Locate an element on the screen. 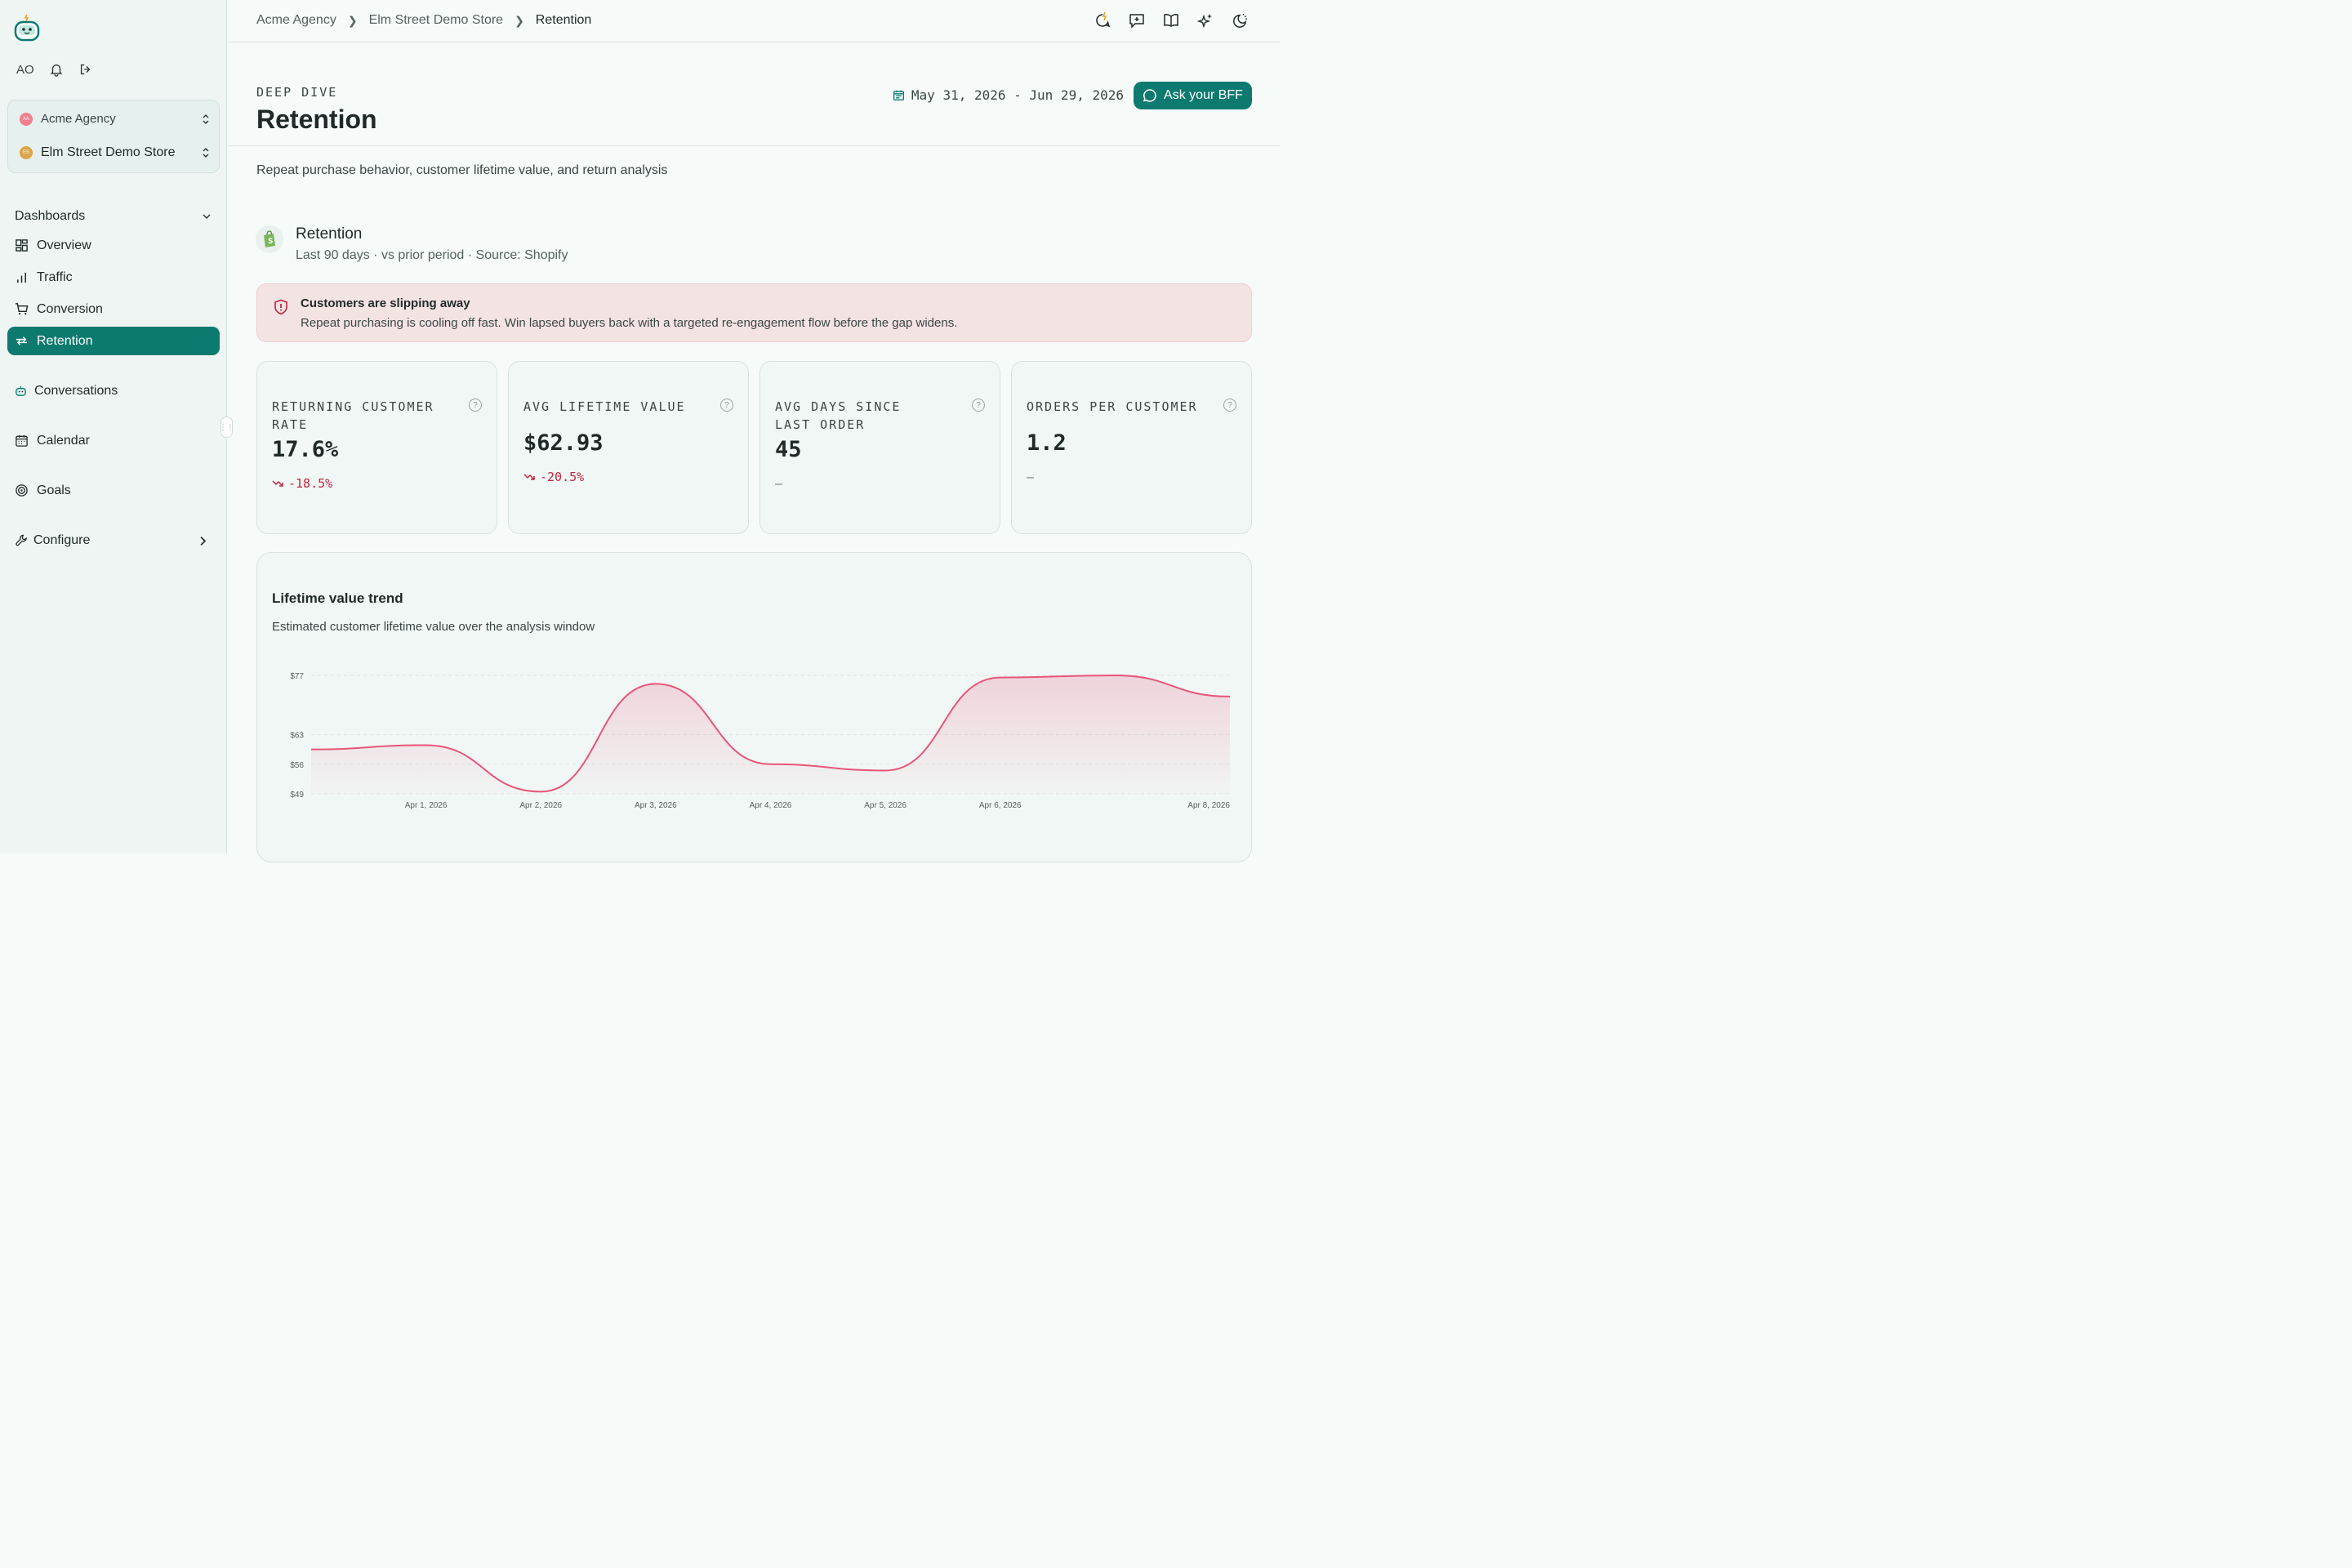 Image resolution: width=2352 pixels, height=1568 pixels. x-tick-label: Apr 6, 2026 is located at coordinates (1000, 805).